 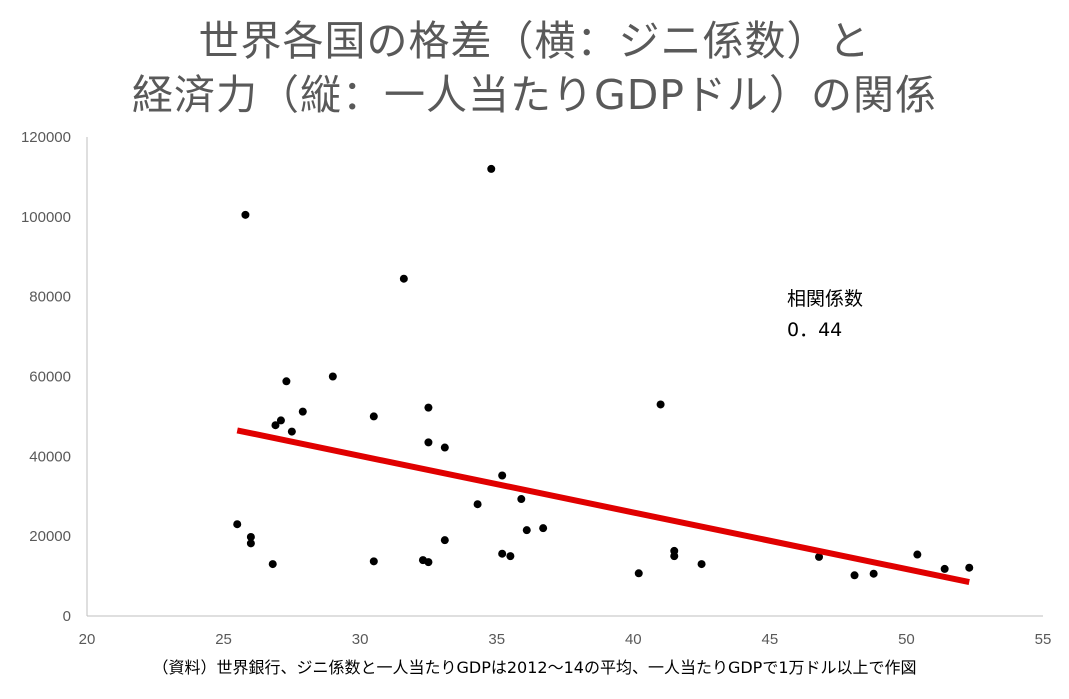 I want to click on x-tick-label: 20, so click(x=87, y=639).